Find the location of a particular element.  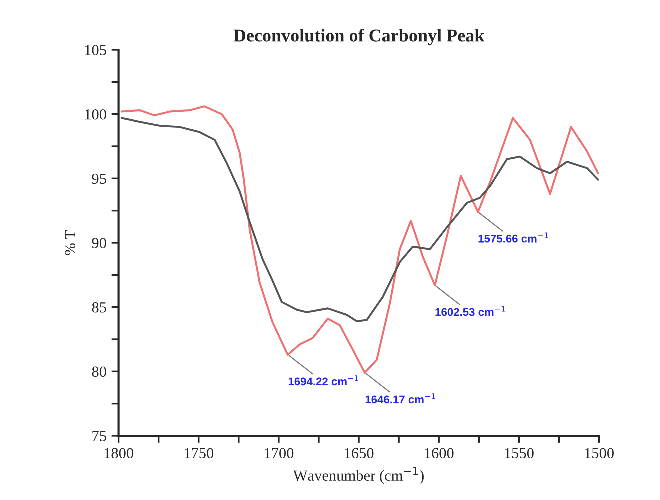

x-tick-label: 1750 is located at coordinates (199, 453).